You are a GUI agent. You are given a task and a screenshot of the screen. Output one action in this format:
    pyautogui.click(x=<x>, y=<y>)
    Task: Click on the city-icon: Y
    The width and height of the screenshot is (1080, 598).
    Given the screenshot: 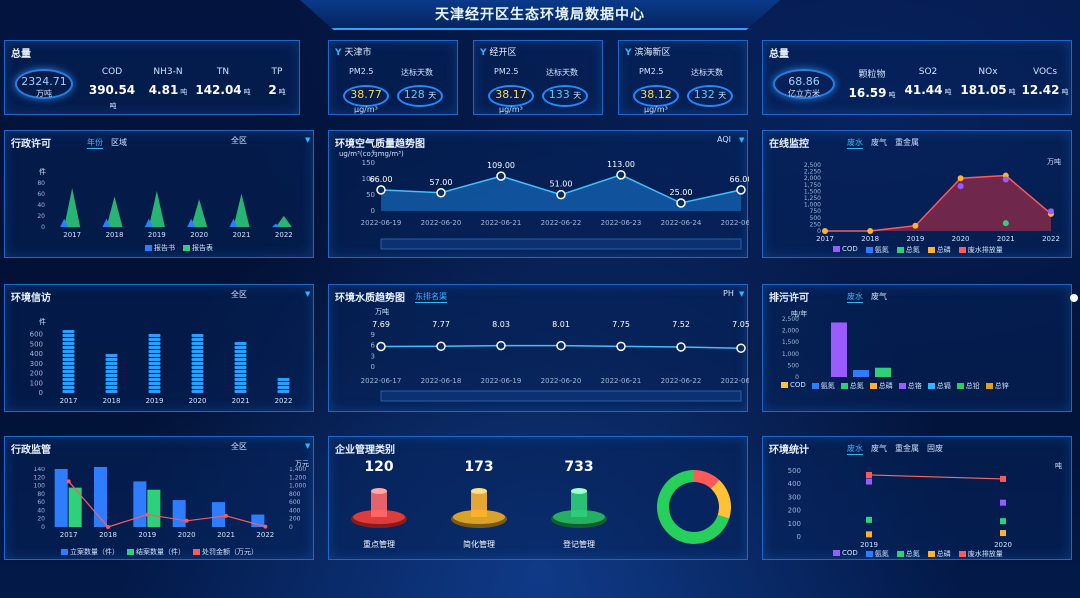 What is the action you would take?
    pyautogui.click(x=628, y=53)
    